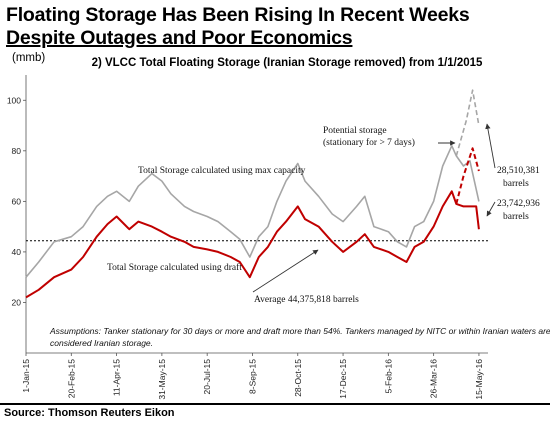  What do you see at coordinates (355, 131) in the screenshot?
I see `potential-storage-label: Potential storage` at bounding box center [355, 131].